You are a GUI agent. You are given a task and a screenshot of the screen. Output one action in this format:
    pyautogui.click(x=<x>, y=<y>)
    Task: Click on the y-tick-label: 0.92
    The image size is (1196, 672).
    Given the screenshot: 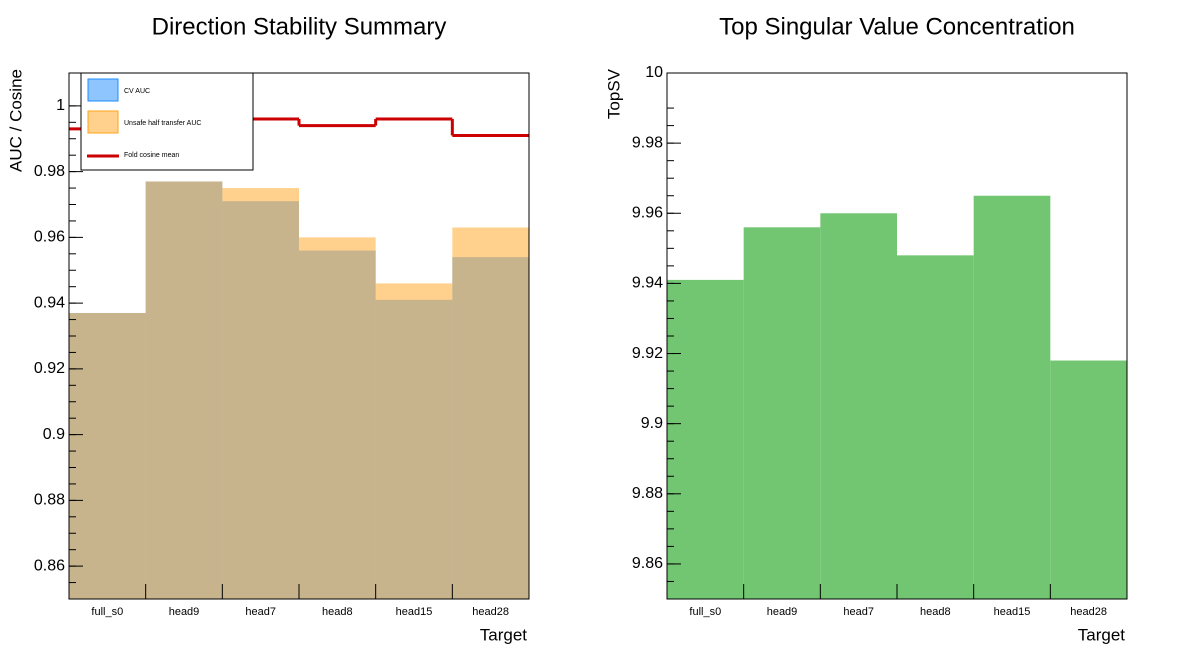 What is the action you would take?
    pyautogui.click(x=49, y=368)
    